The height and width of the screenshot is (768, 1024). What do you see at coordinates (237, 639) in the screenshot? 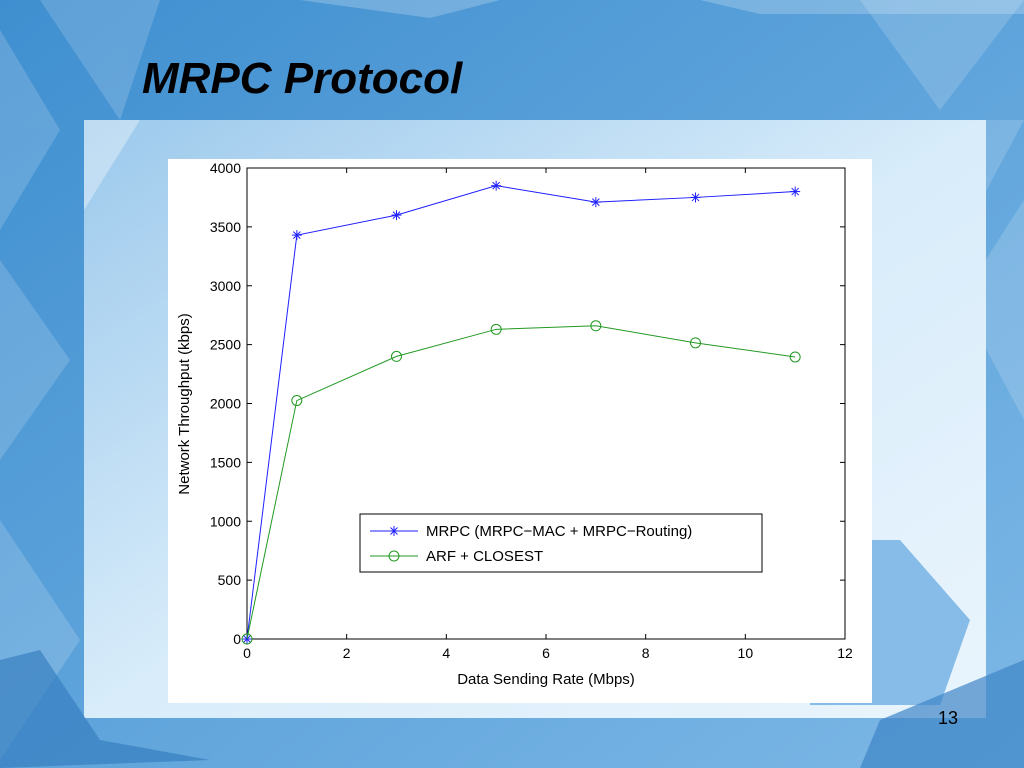
I see `y-tick-label: 0` at bounding box center [237, 639].